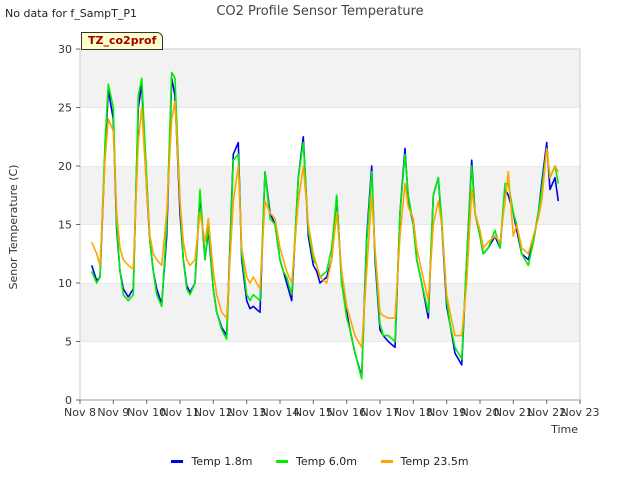 This screenshot has width=640, height=480. Describe the element at coordinates (313, 412) in the screenshot. I see `x-tick-label: Nov 15` at that location.